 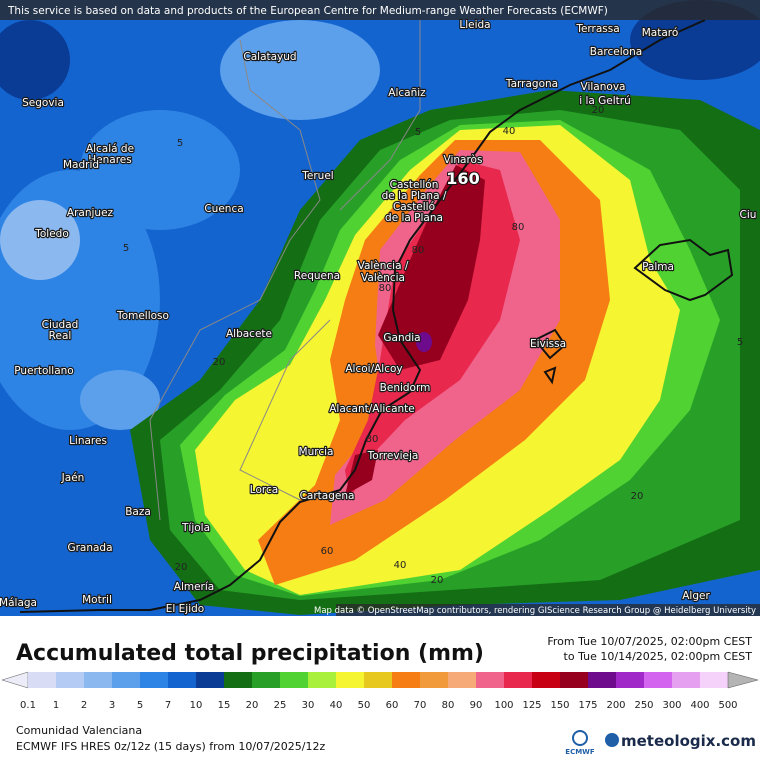 I want to click on place: de la Plana /, so click(x=414, y=196).